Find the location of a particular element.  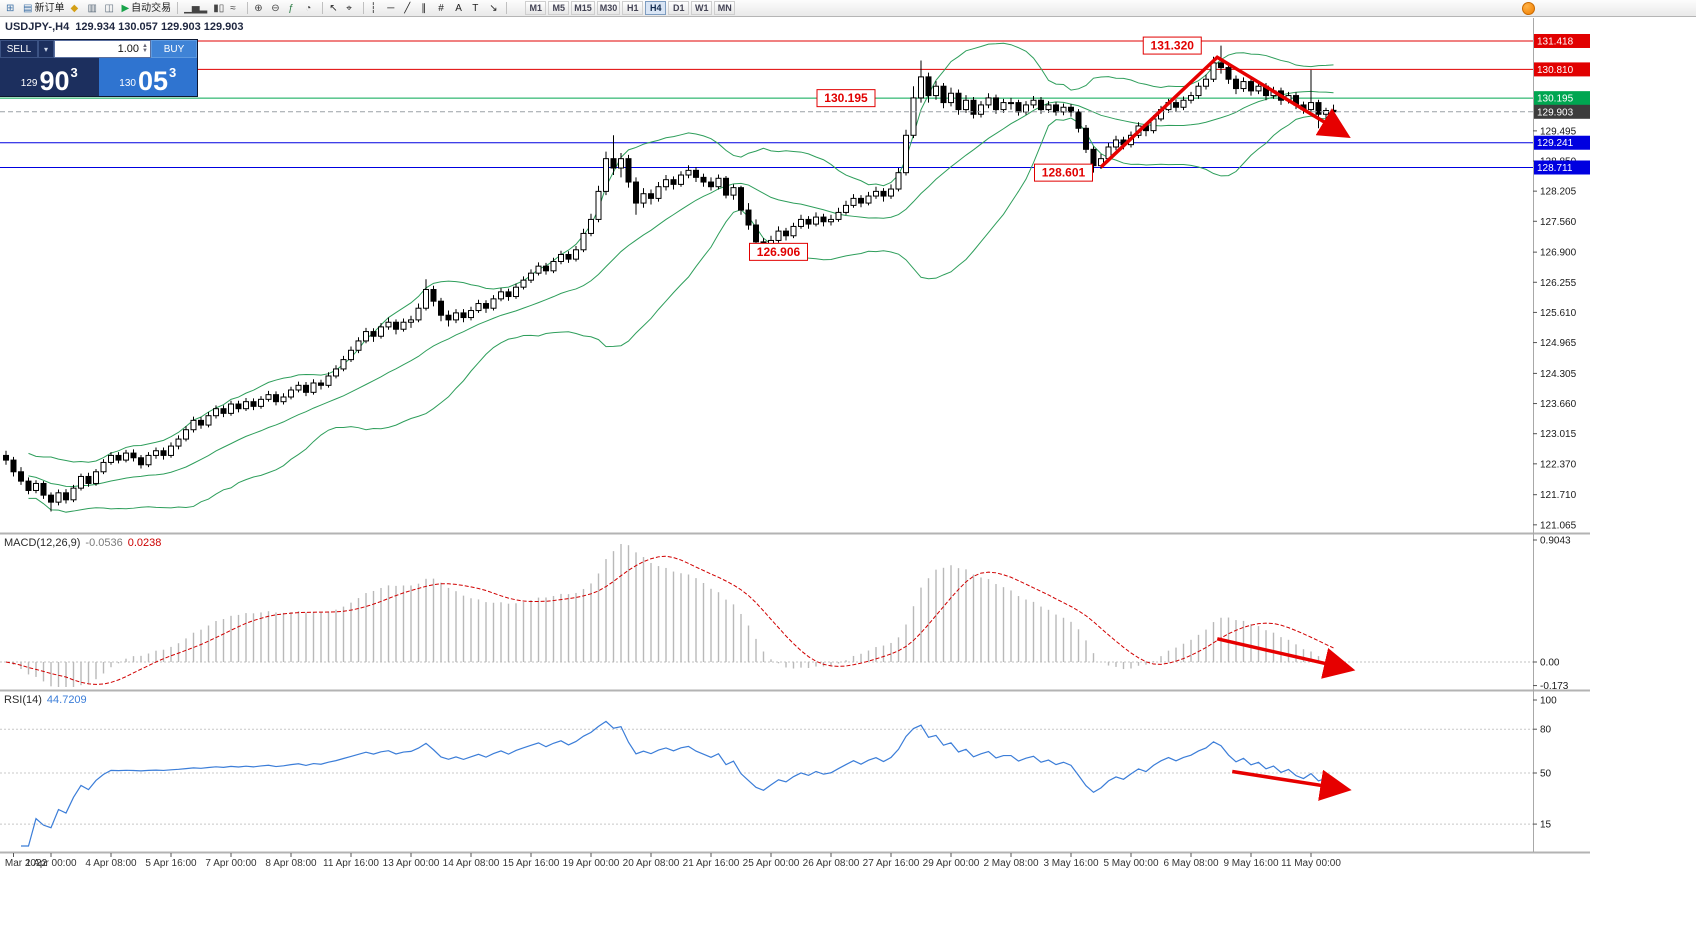

volume-stepper: ▲ ▼ is located at coordinates (145, 48).